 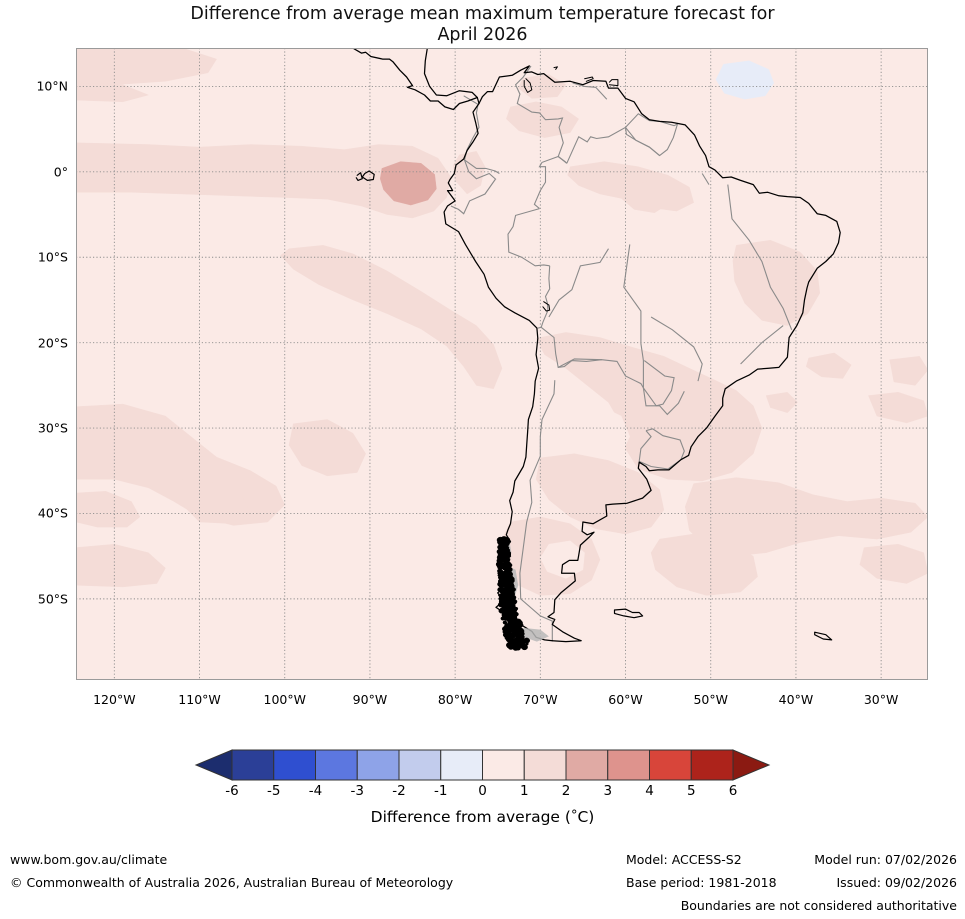 What do you see at coordinates (632, 294) in the screenshot?
I see `border-brazil-bolivia-c` at bounding box center [632, 294].